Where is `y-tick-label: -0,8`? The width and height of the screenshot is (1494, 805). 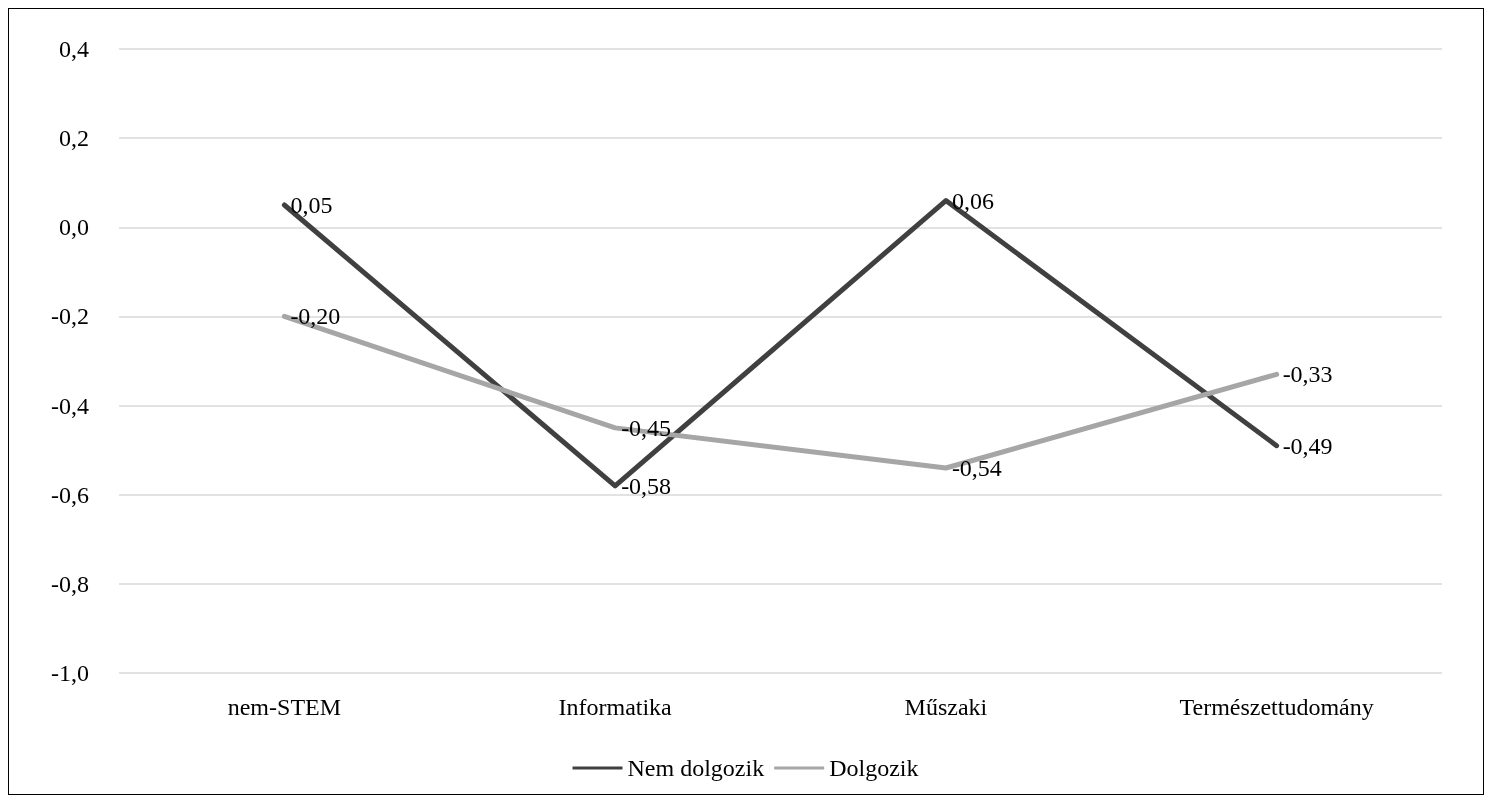 y-tick-label: -0,8 is located at coordinates (70, 583).